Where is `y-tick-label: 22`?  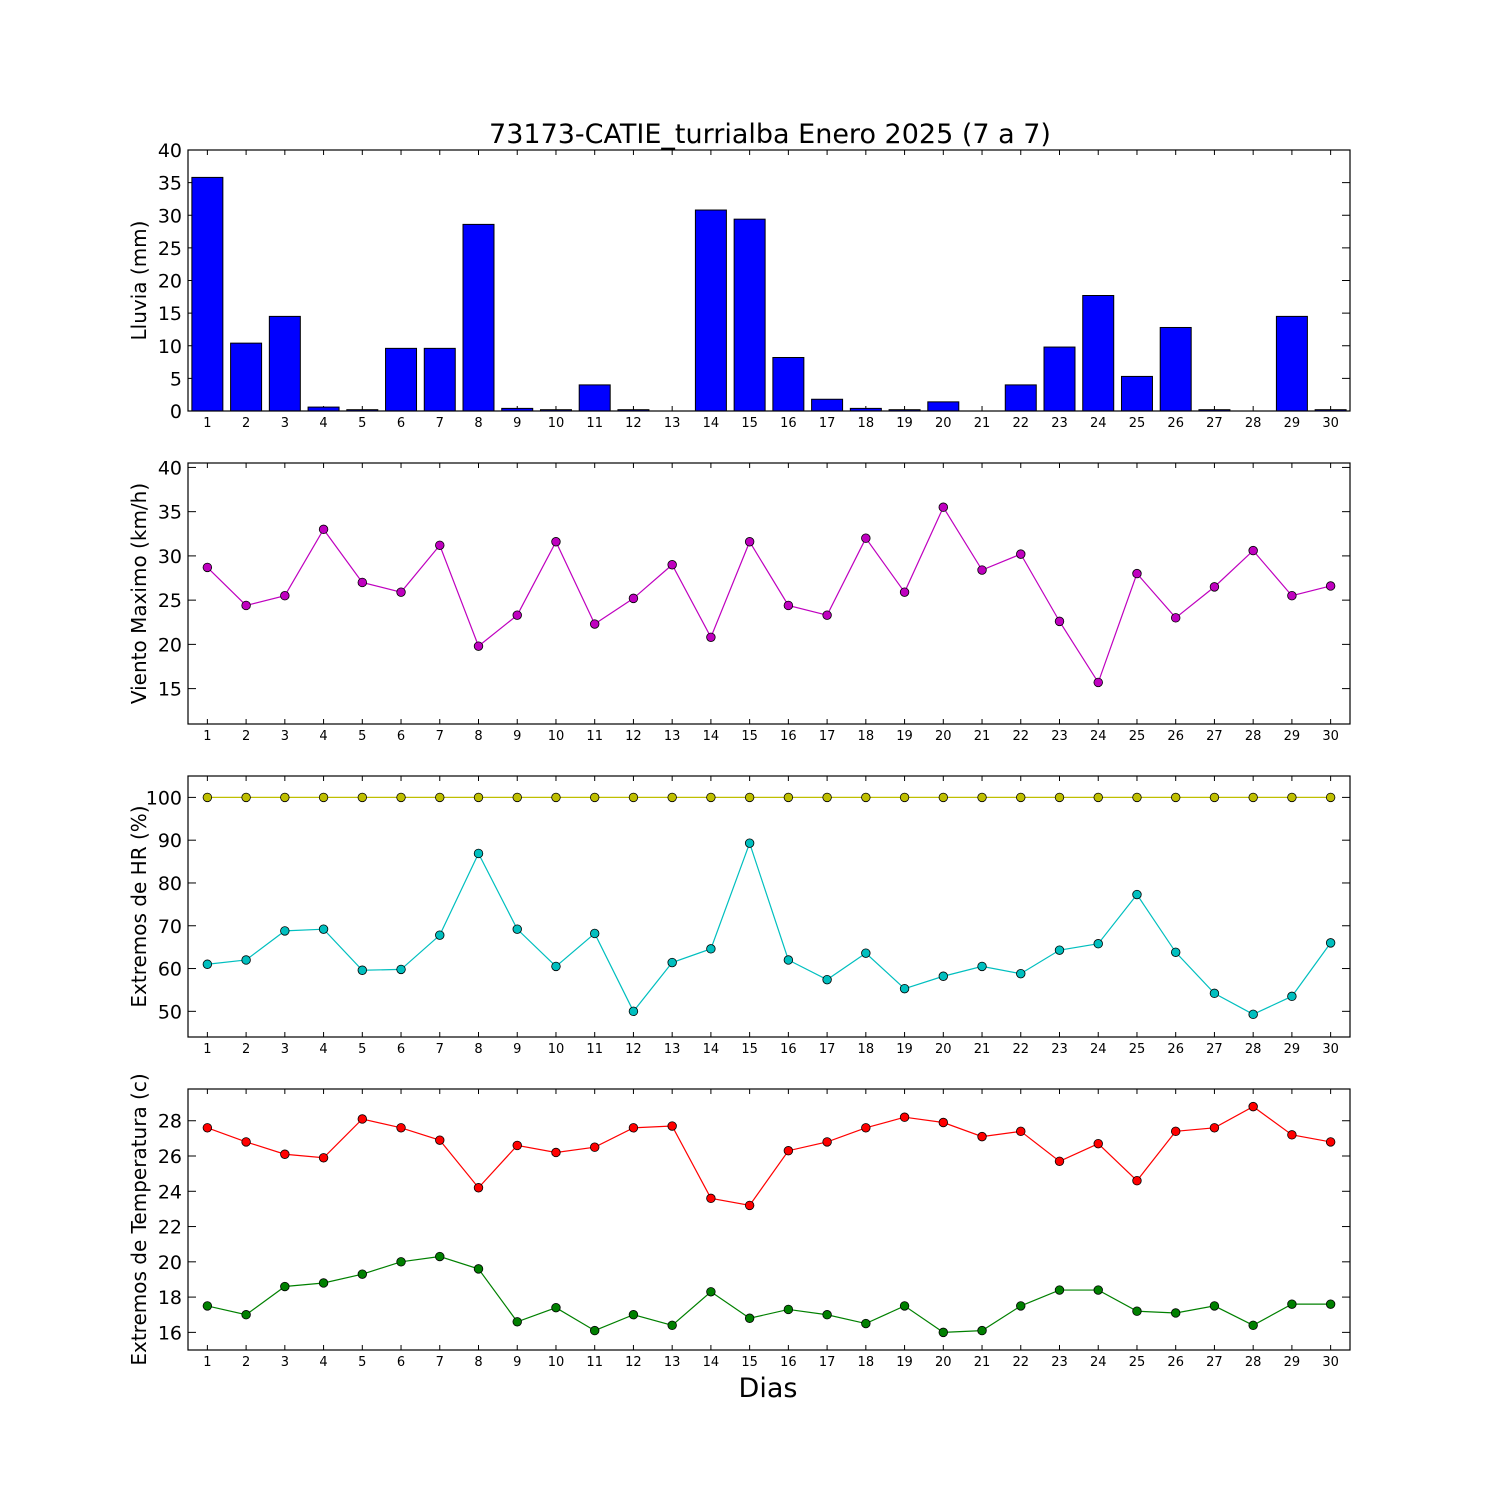 y-tick-label: 22 is located at coordinates (170, 1228).